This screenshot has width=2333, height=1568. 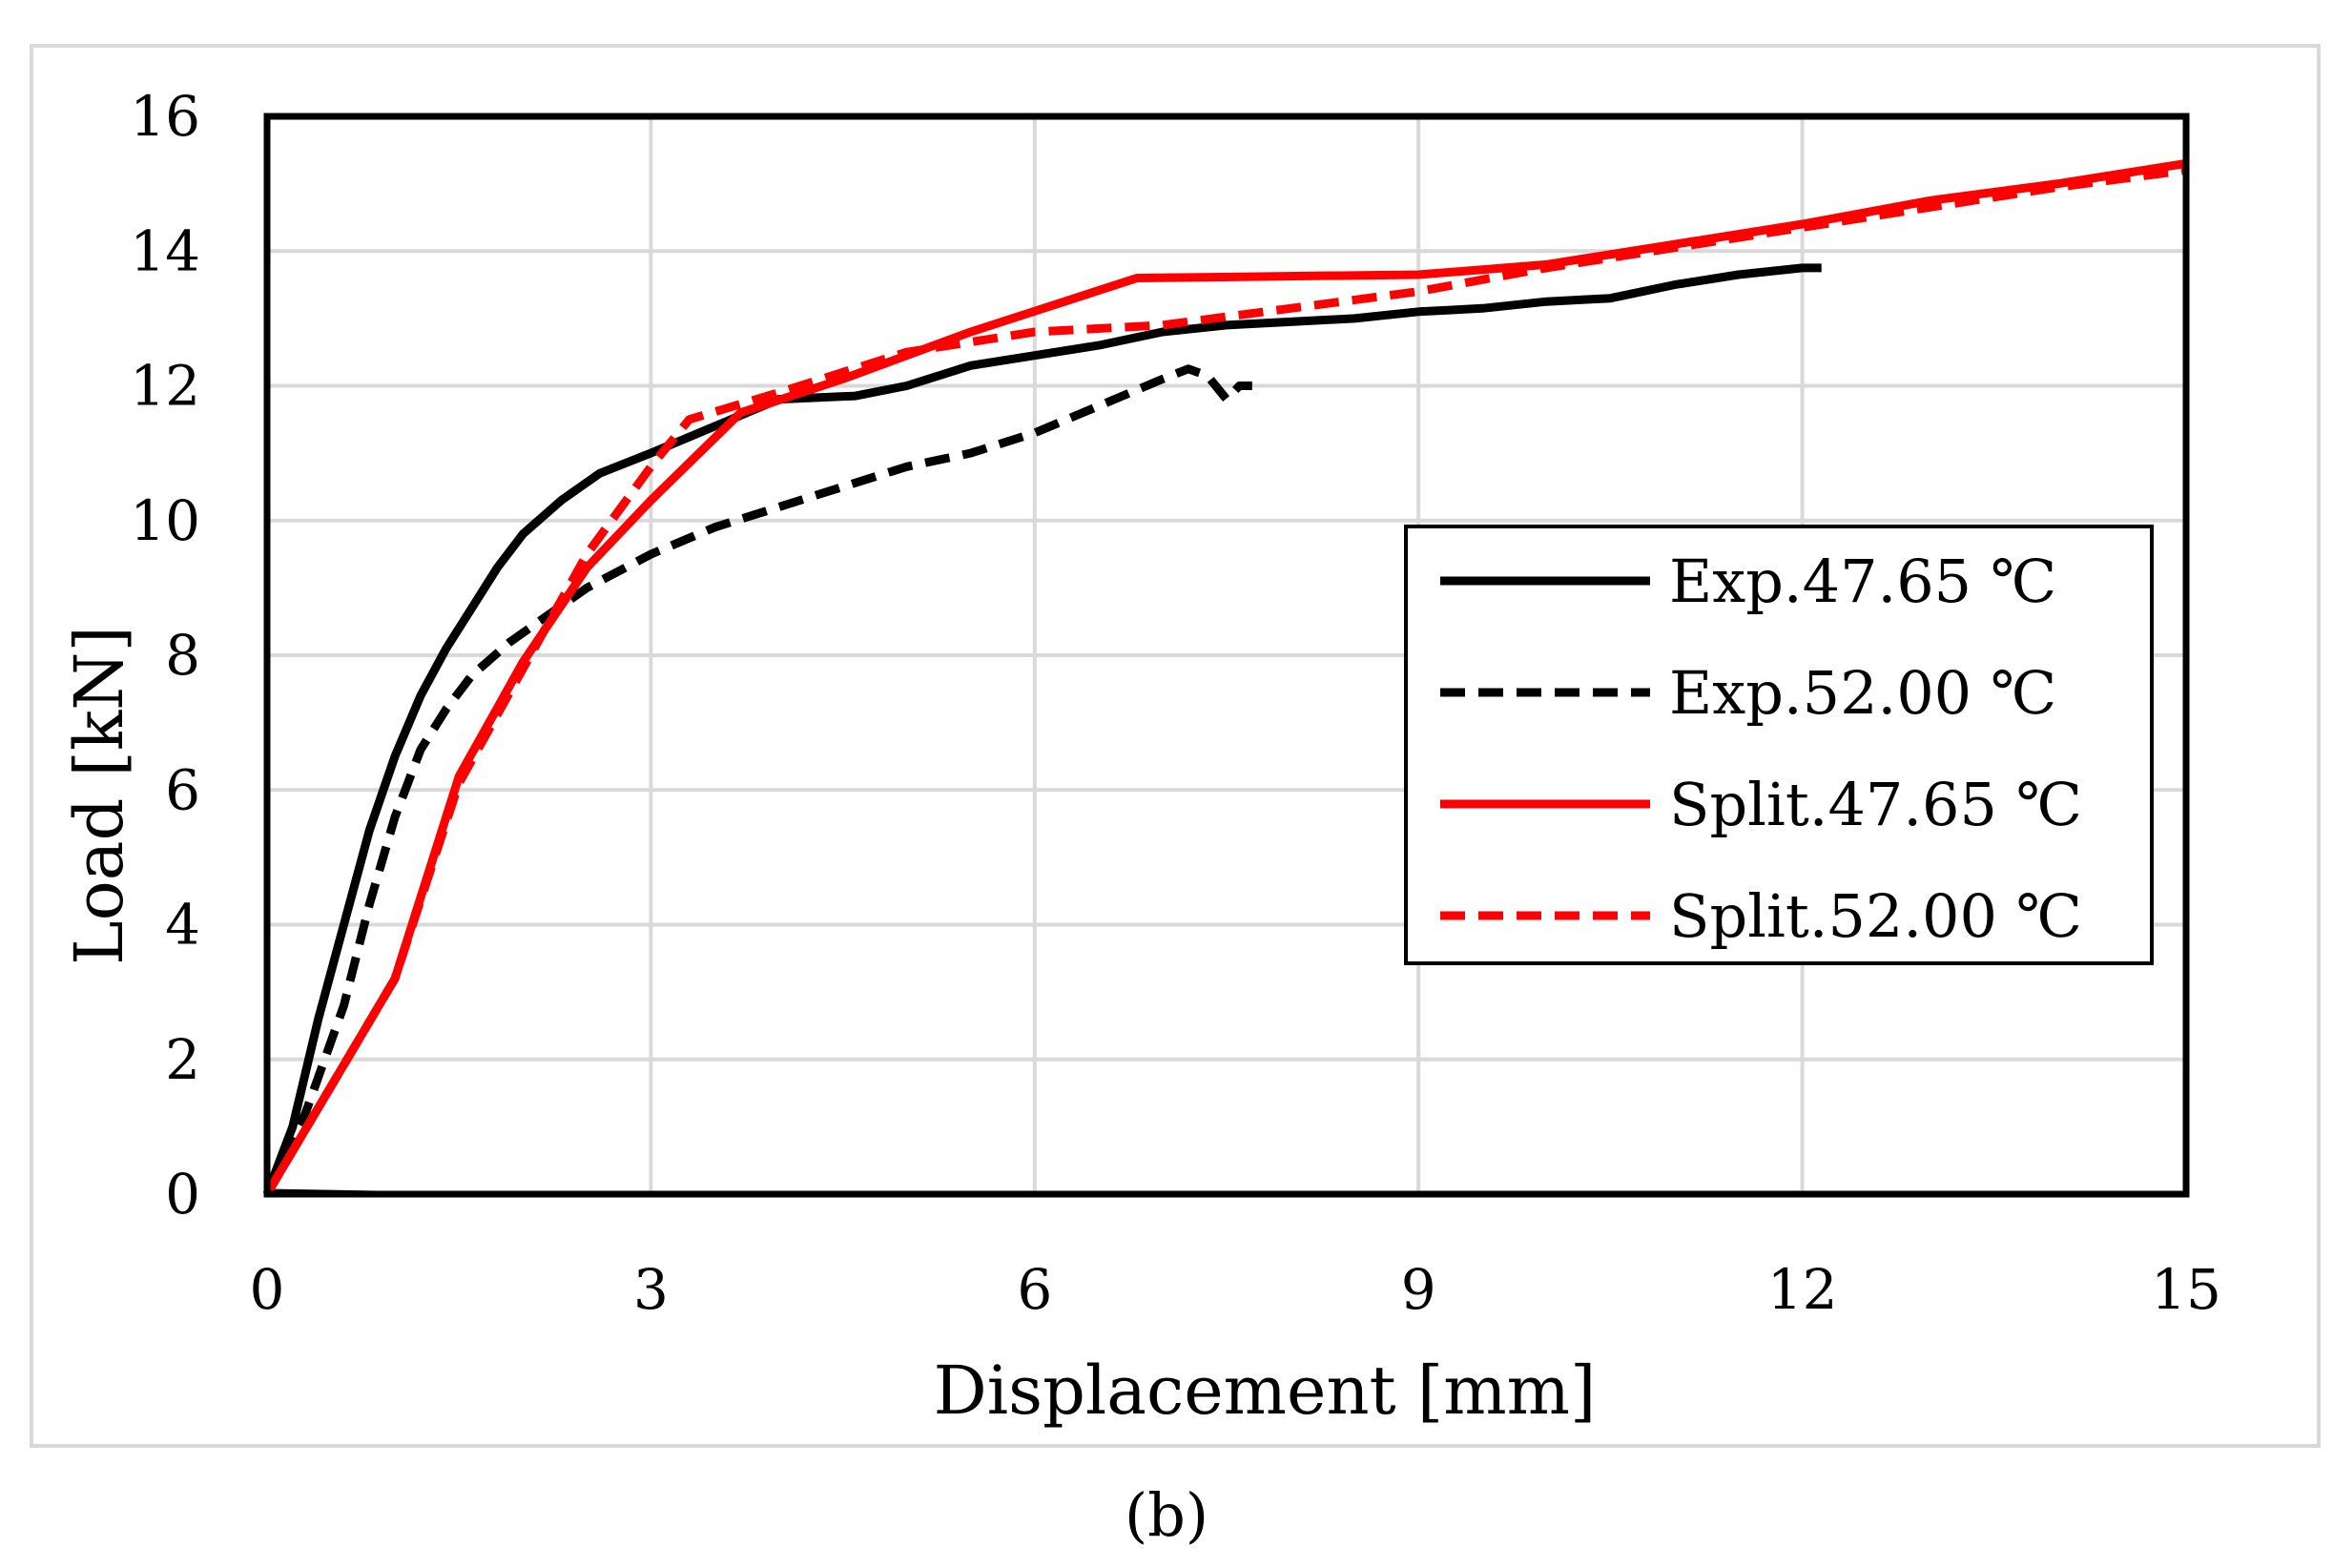 What do you see at coordinates (182, 789) in the screenshot?
I see `y-tick-label: 6` at bounding box center [182, 789].